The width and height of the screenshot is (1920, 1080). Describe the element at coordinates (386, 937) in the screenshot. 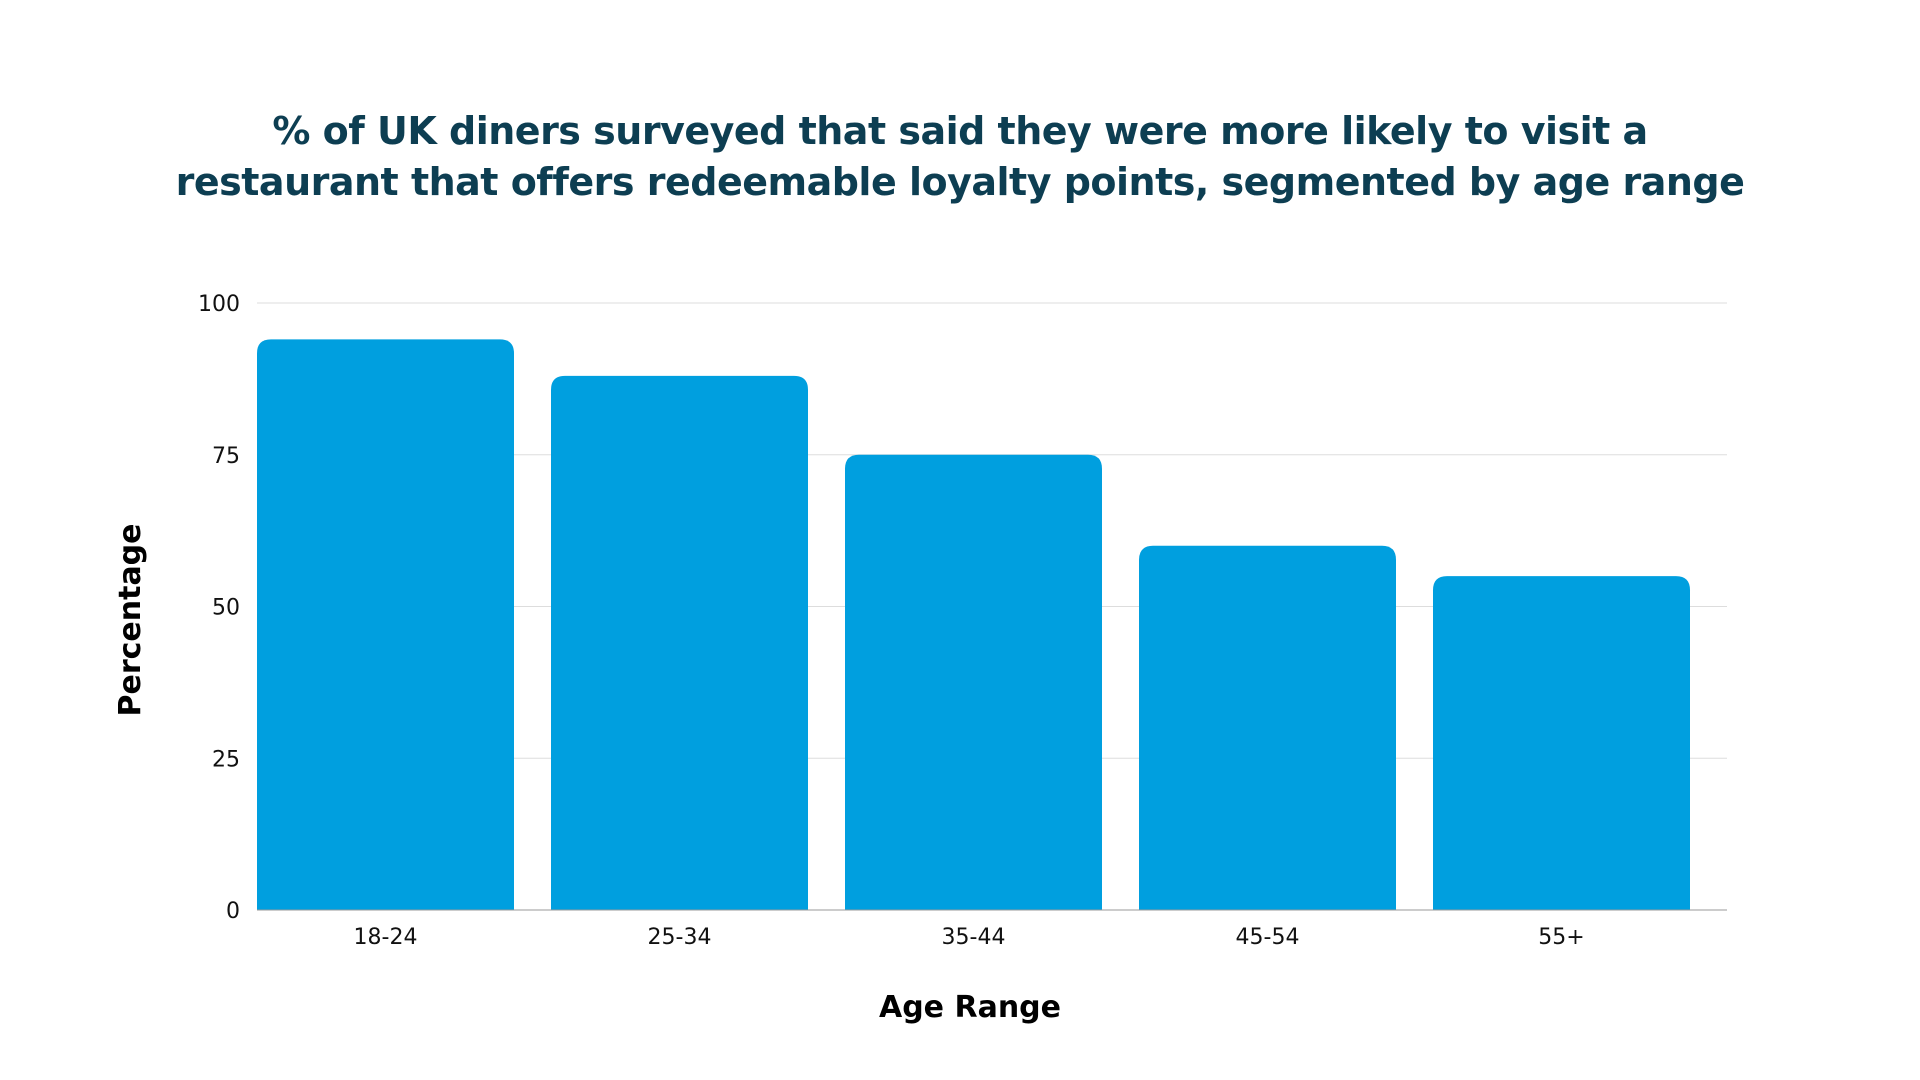

I see `x-tick-label: 18-24` at that location.